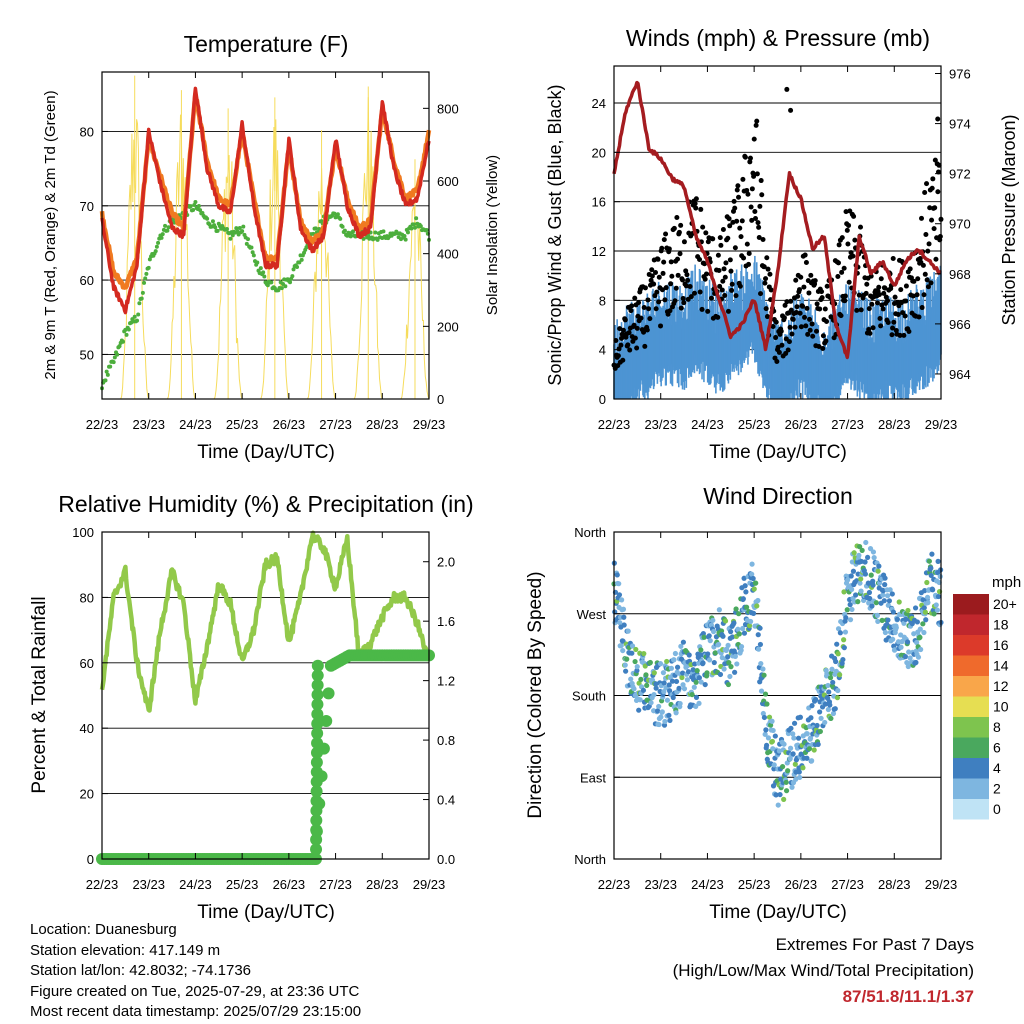 This screenshot has height=1024, width=1024. Describe the element at coordinates (778, 452) in the screenshot. I see `winds-xlabel: Time (Day/UTC)` at that location.